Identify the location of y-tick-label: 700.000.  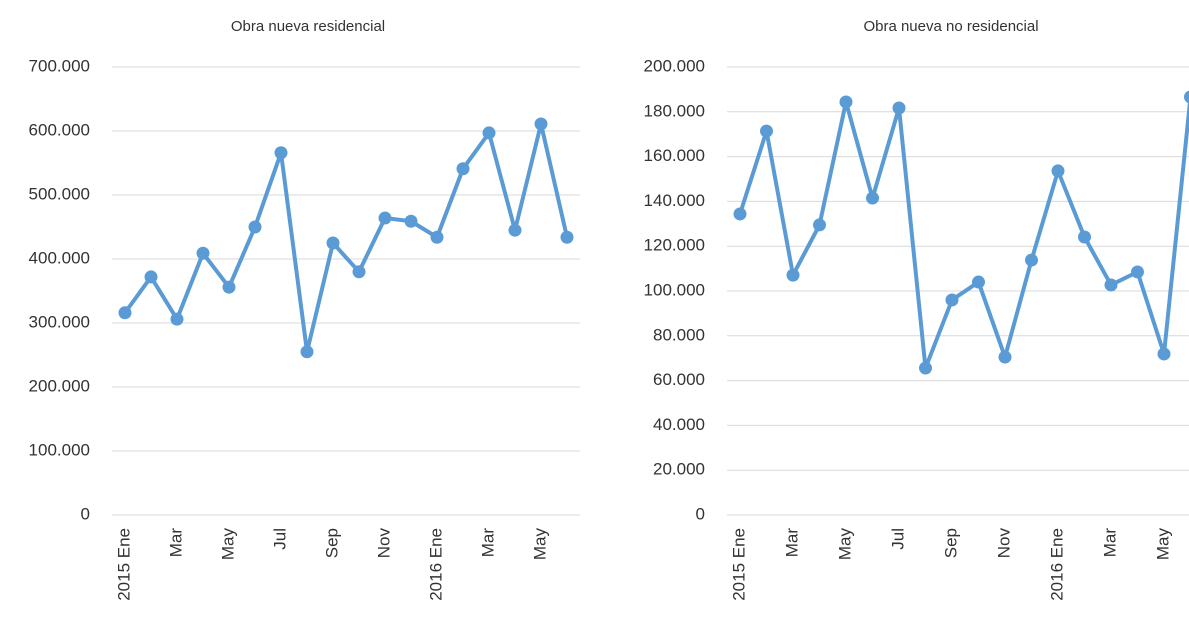
(59, 65).